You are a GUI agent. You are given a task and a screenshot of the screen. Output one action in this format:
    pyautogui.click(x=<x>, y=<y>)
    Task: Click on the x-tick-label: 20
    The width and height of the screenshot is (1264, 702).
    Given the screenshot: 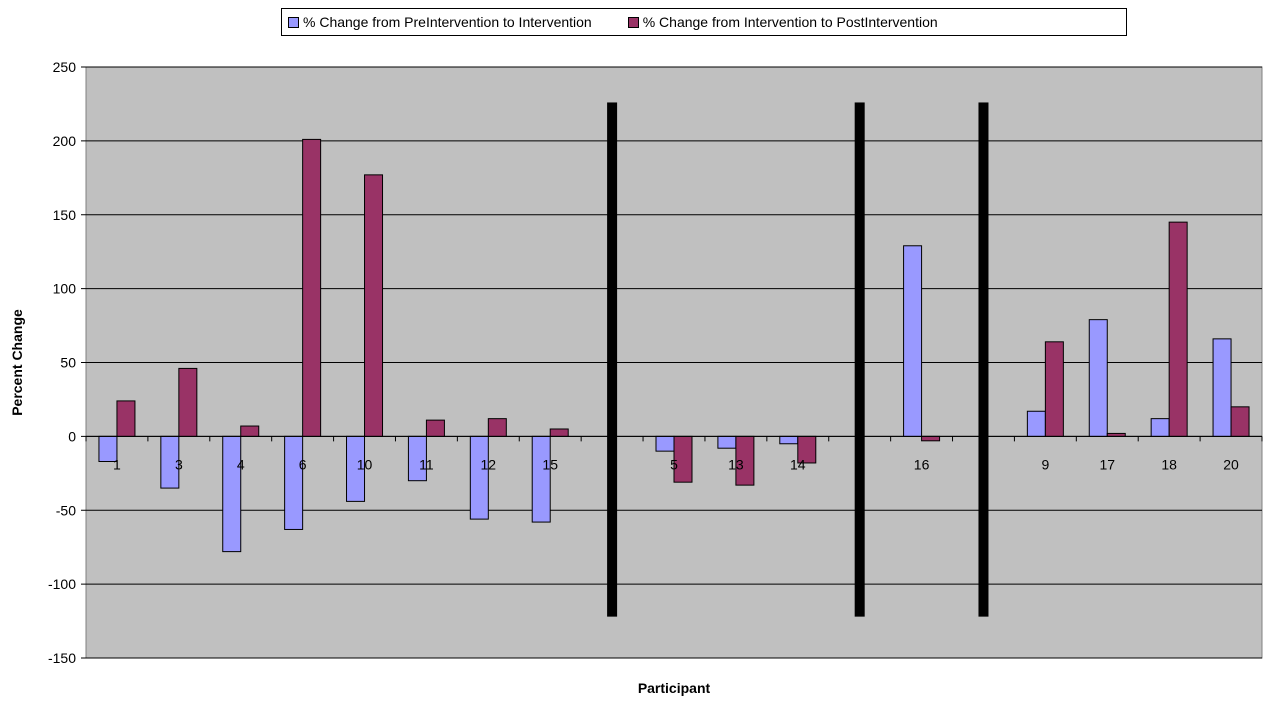 What is the action you would take?
    pyautogui.click(x=1231, y=464)
    